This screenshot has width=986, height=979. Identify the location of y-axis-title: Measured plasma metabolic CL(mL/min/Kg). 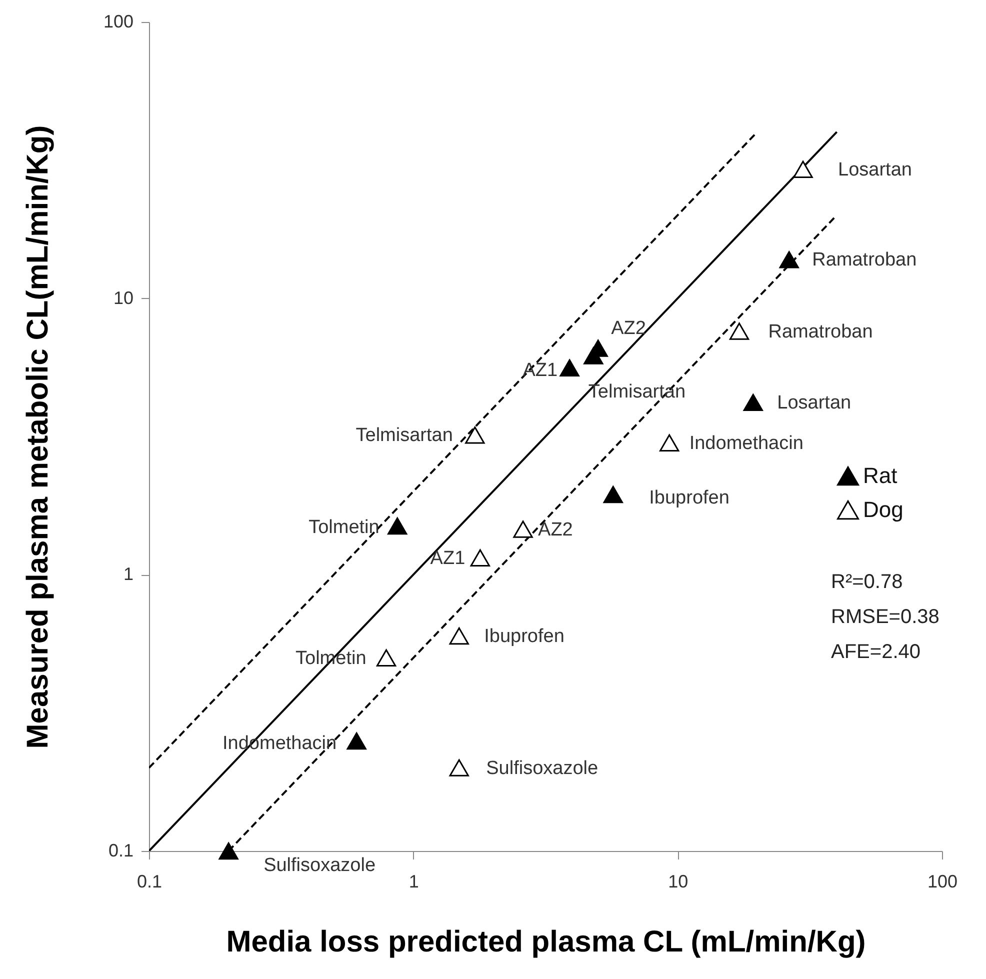
(37, 437).